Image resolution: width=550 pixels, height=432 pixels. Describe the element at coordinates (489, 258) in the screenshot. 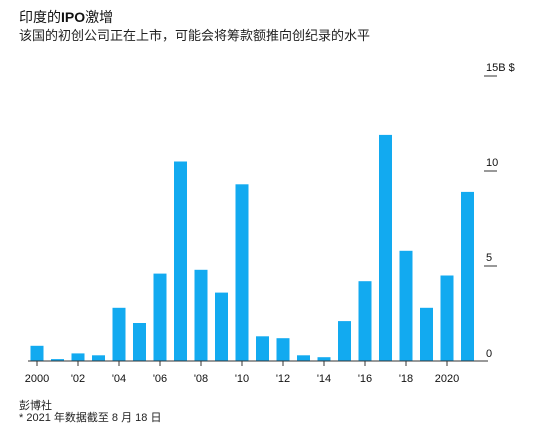

I see `y-tick-label: 5` at that location.